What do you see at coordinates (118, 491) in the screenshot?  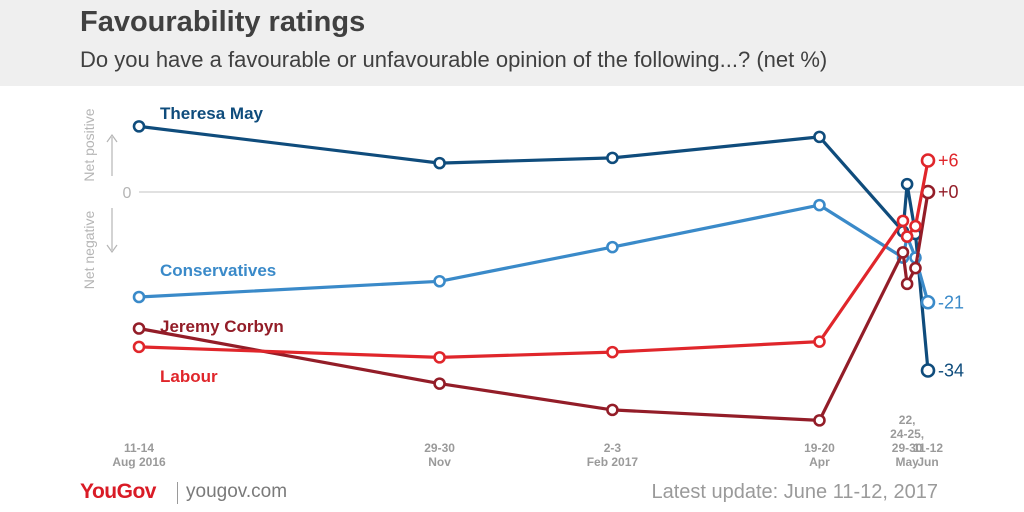 I see `yougov-logo: YouGov` at bounding box center [118, 491].